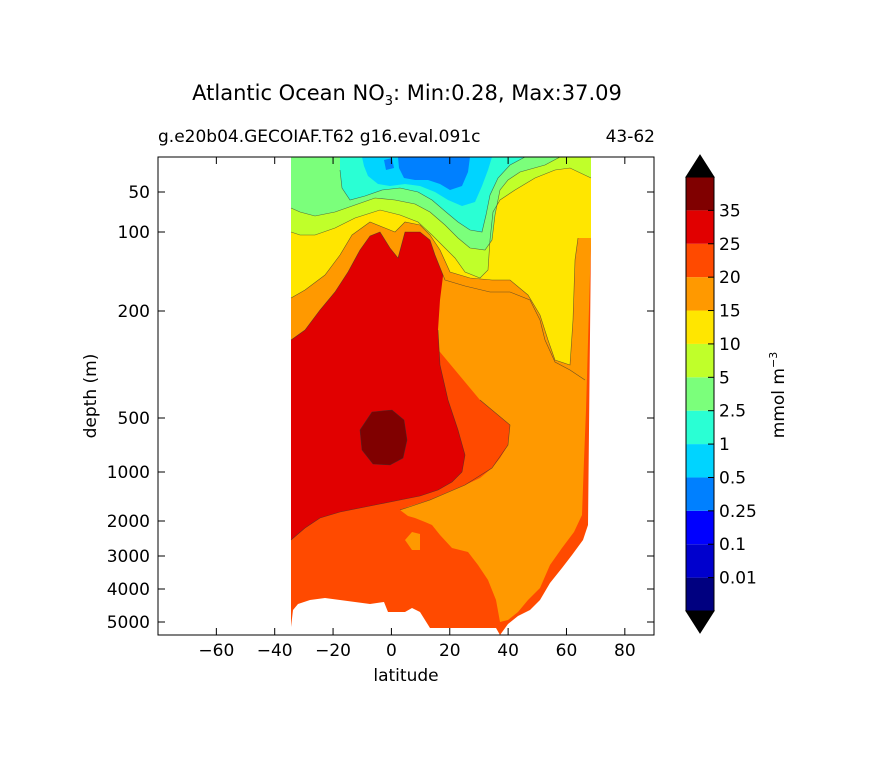  I want to click on contour-35-plus, so click(383, 437).